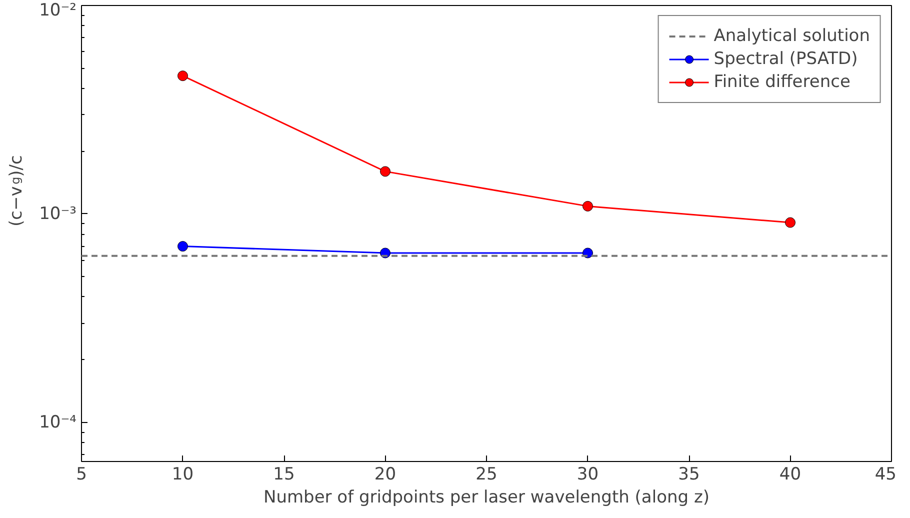  I want to click on legend-label: Analytical solution, so click(792, 36).